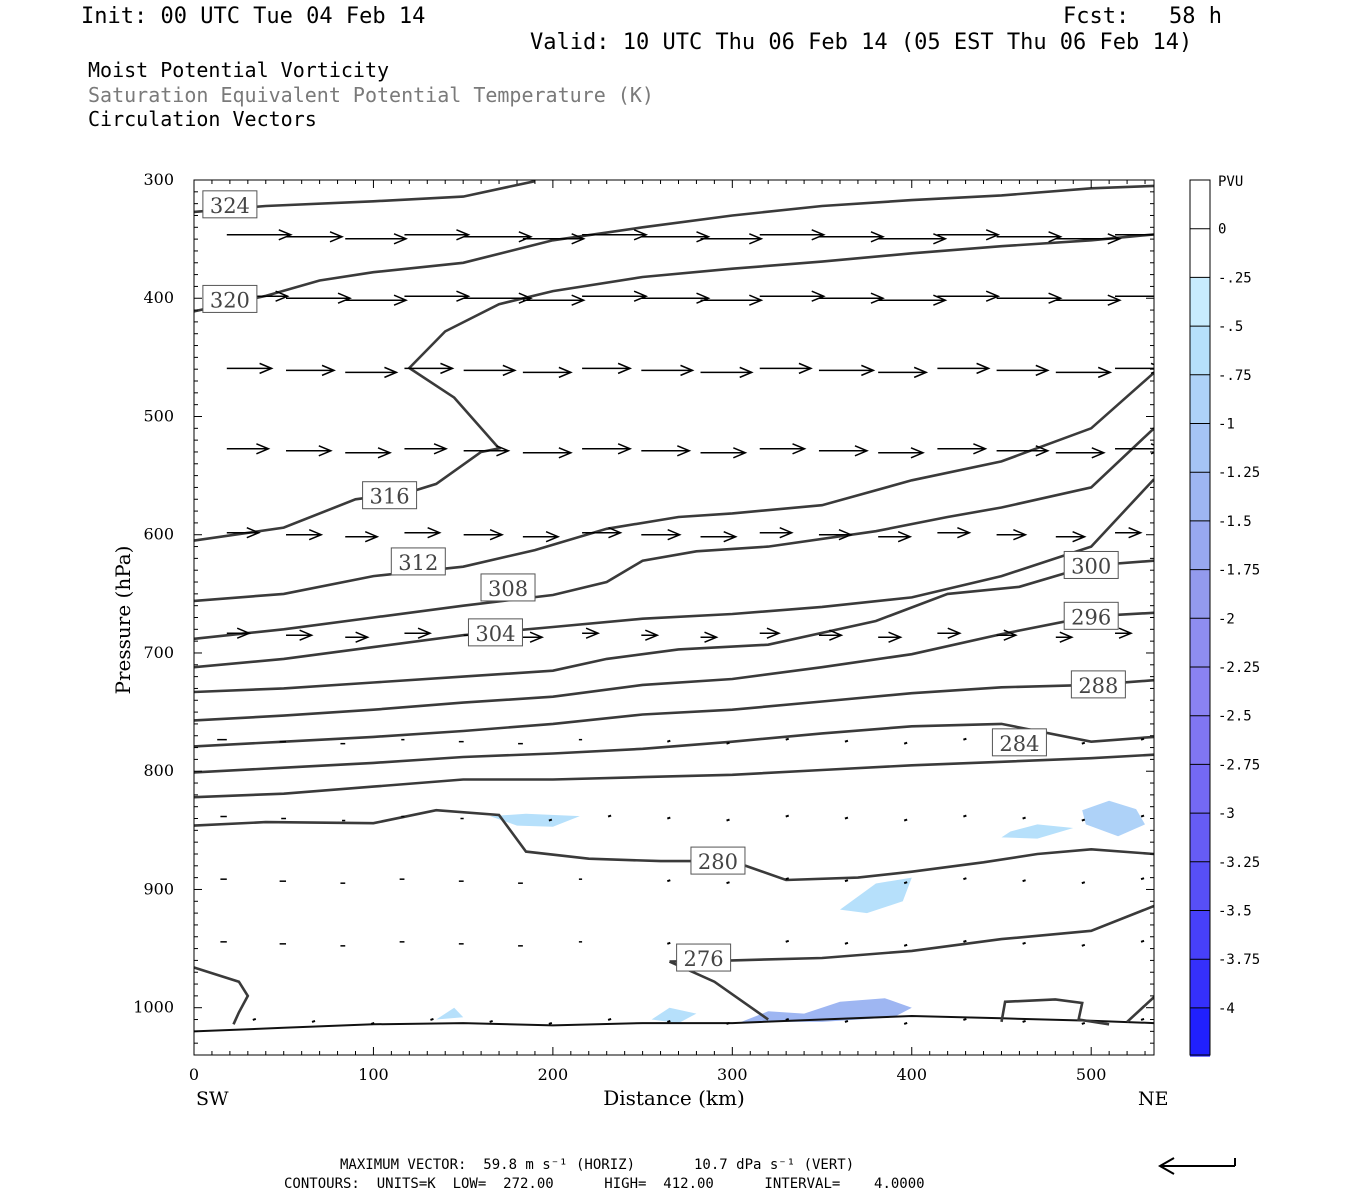  I want to click on y-tick-label: 1000, so click(153, 1007).